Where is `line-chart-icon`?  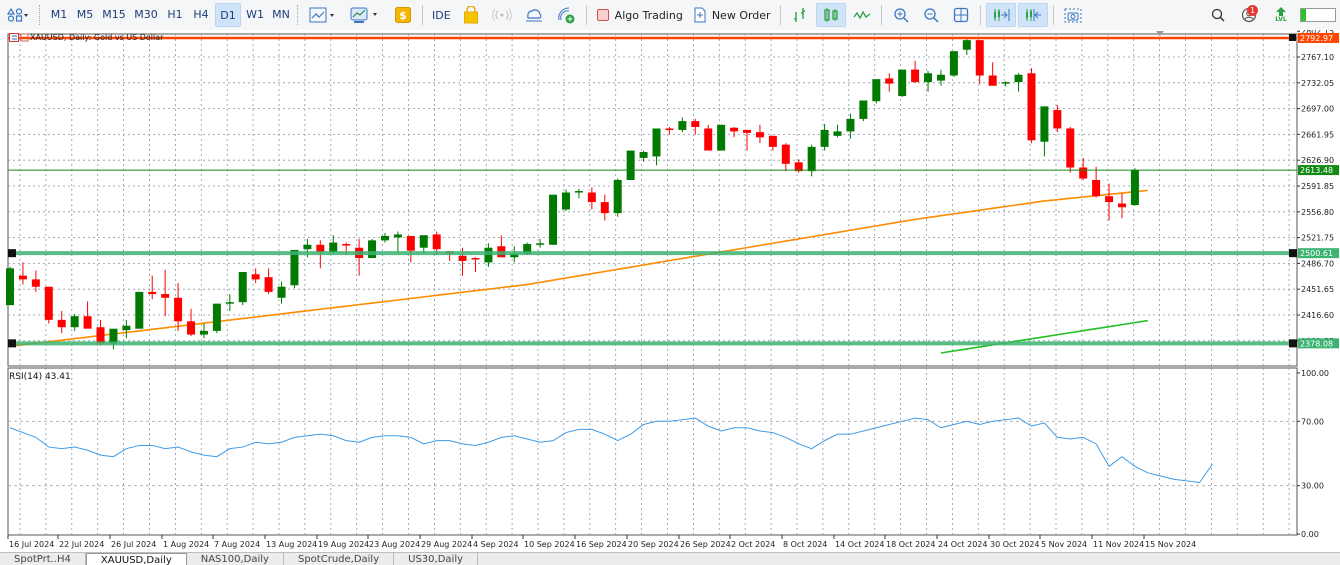 line-chart-icon is located at coordinates (321, 15).